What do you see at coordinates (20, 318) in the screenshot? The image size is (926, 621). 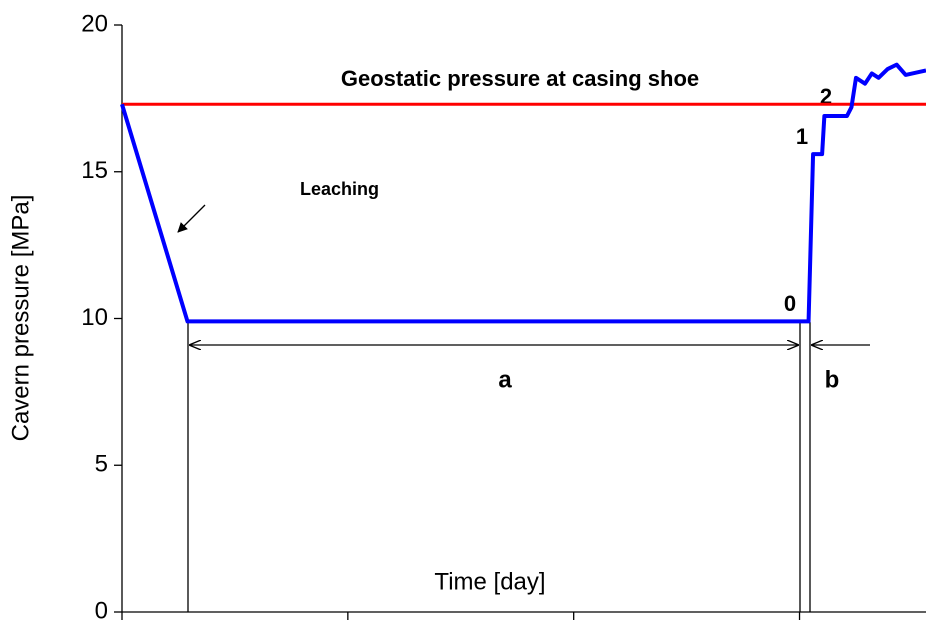 I see `y-axis-label: Cavern pressure [MPa]` at bounding box center [20, 318].